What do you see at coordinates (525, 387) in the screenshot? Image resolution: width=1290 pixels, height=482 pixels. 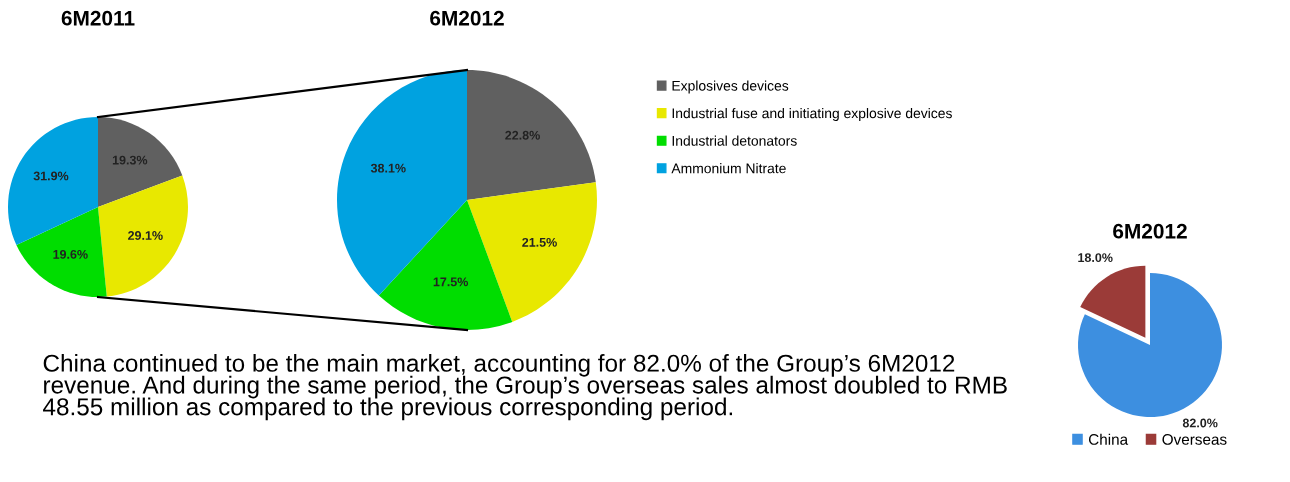 I see `text: China continued to be the main market, accounting for 82.0% of the Group’s 6M2012 revenue. And during the same period, the Group’s overseas sales almost doubled to RMB 48.55 million as compared to the previous corresponding period.` at bounding box center [525, 387].